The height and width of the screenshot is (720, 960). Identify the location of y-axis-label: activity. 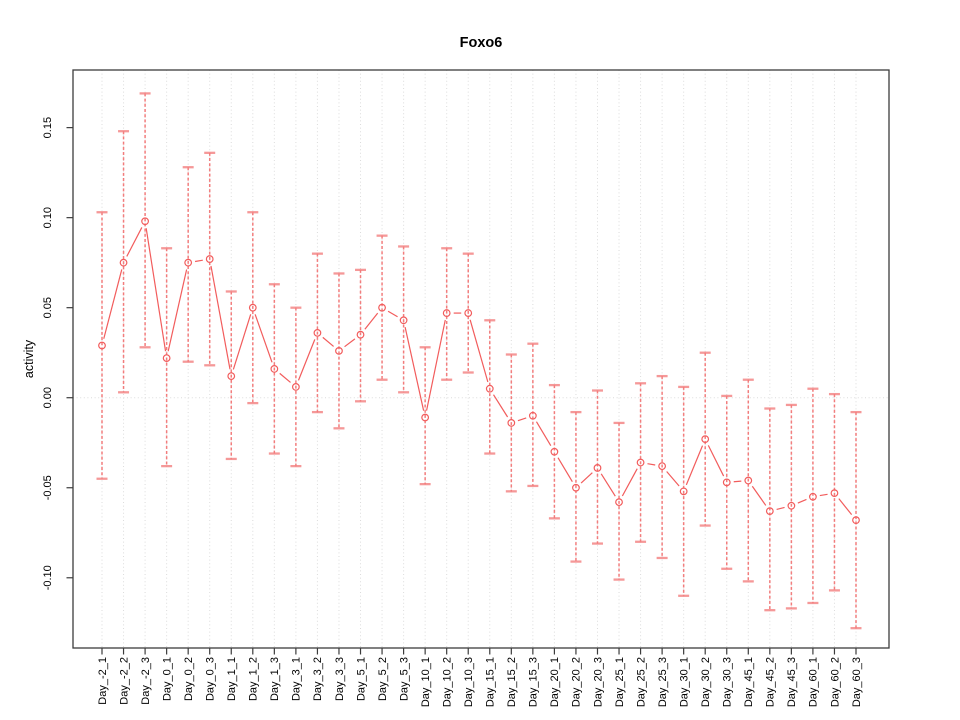
(29, 358).